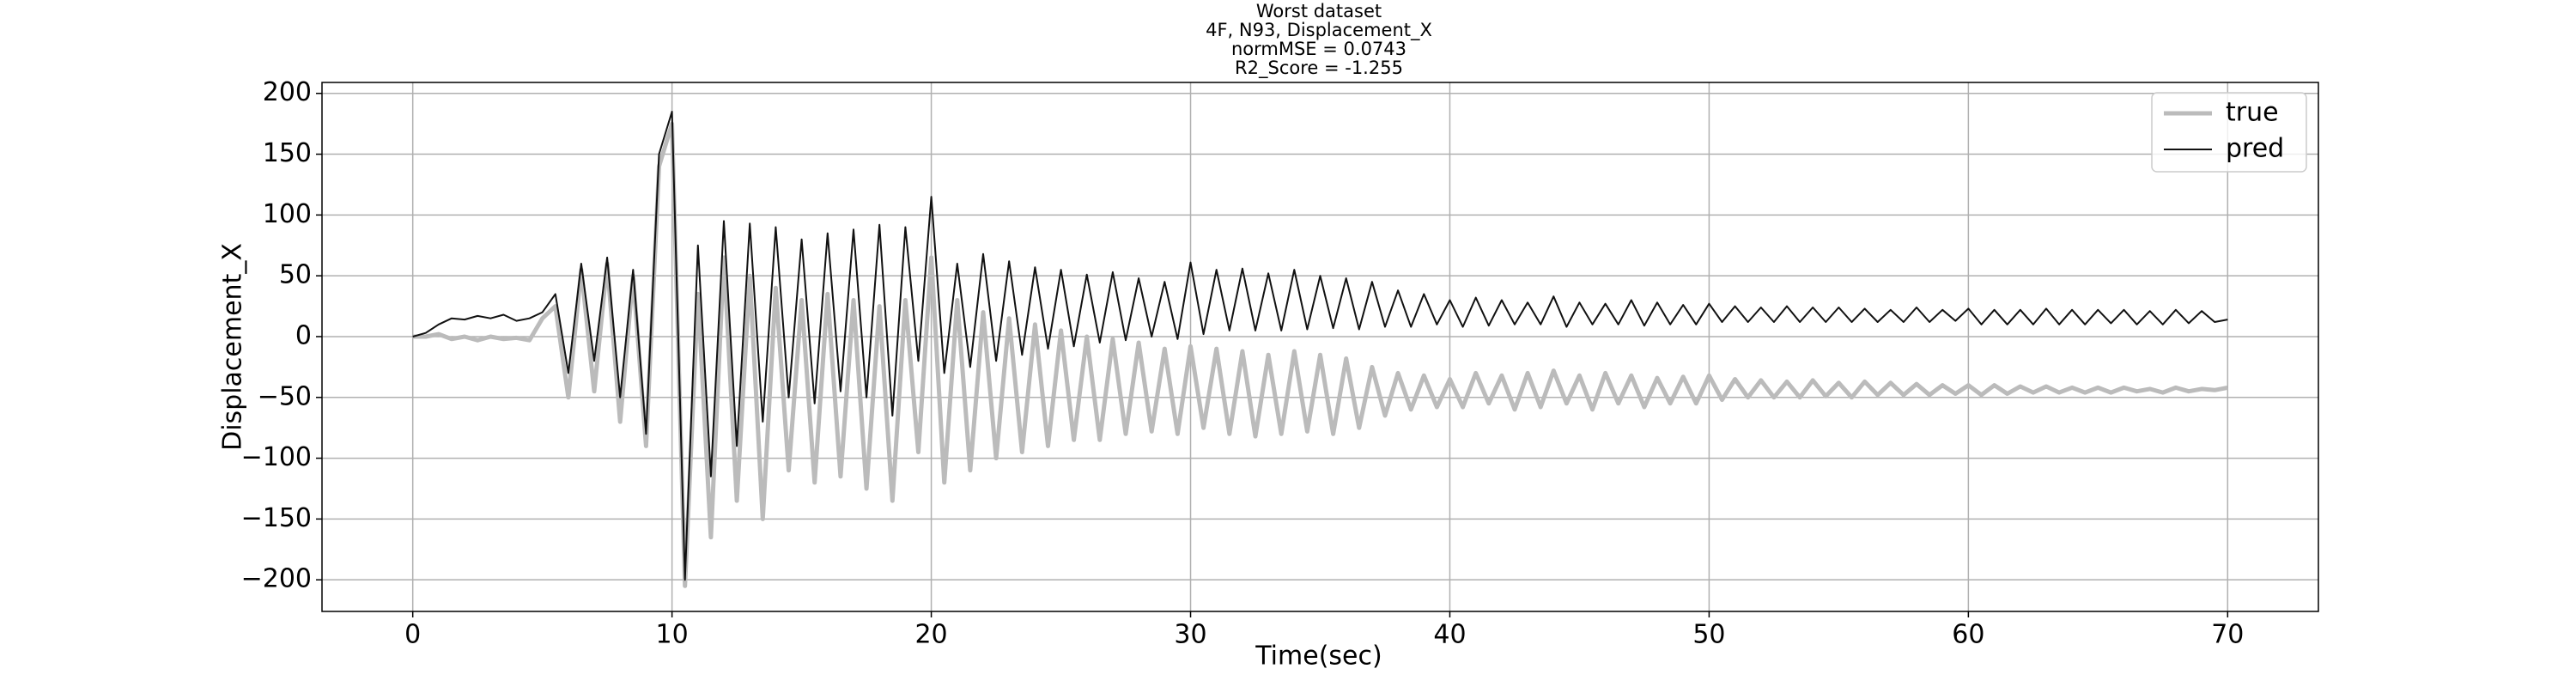  What do you see at coordinates (1319, 656) in the screenshot?
I see `x-axis-label: Time(sec)` at bounding box center [1319, 656].